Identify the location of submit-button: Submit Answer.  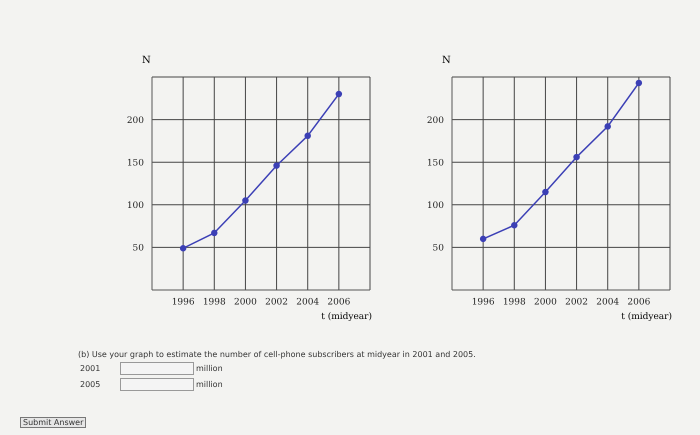
(53, 422).